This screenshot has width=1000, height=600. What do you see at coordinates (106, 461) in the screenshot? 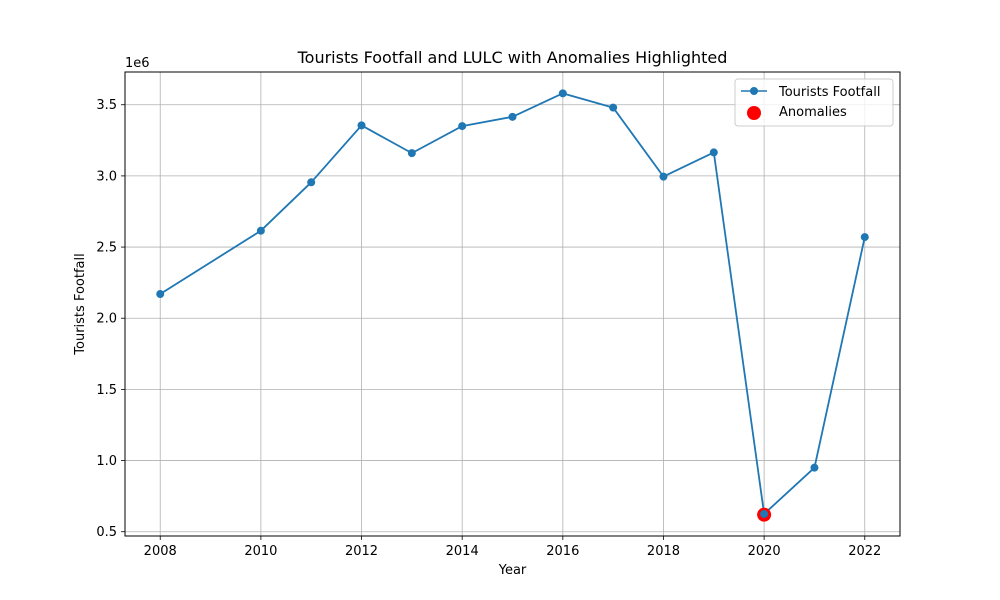
I see `y-tick-label: 1.0` at bounding box center [106, 461].